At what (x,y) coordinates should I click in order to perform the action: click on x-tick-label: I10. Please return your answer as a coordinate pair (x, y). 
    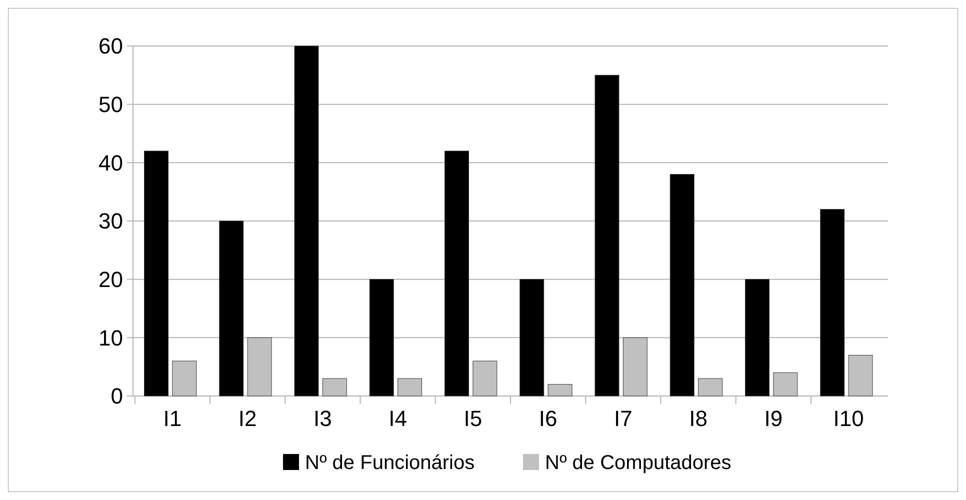
    Looking at the image, I should click on (848, 418).